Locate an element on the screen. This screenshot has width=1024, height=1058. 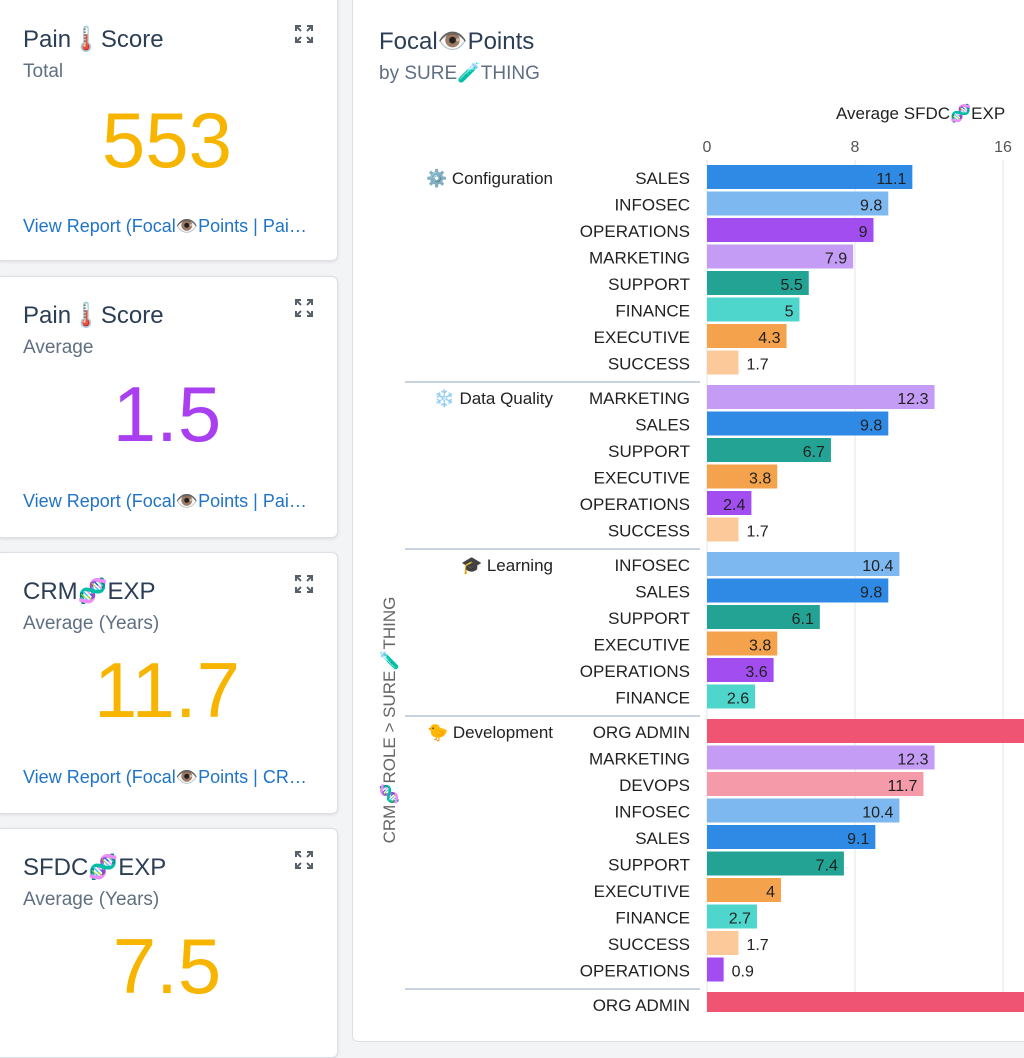
bar-value-label: 2.6 is located at coordinates (738, 699).